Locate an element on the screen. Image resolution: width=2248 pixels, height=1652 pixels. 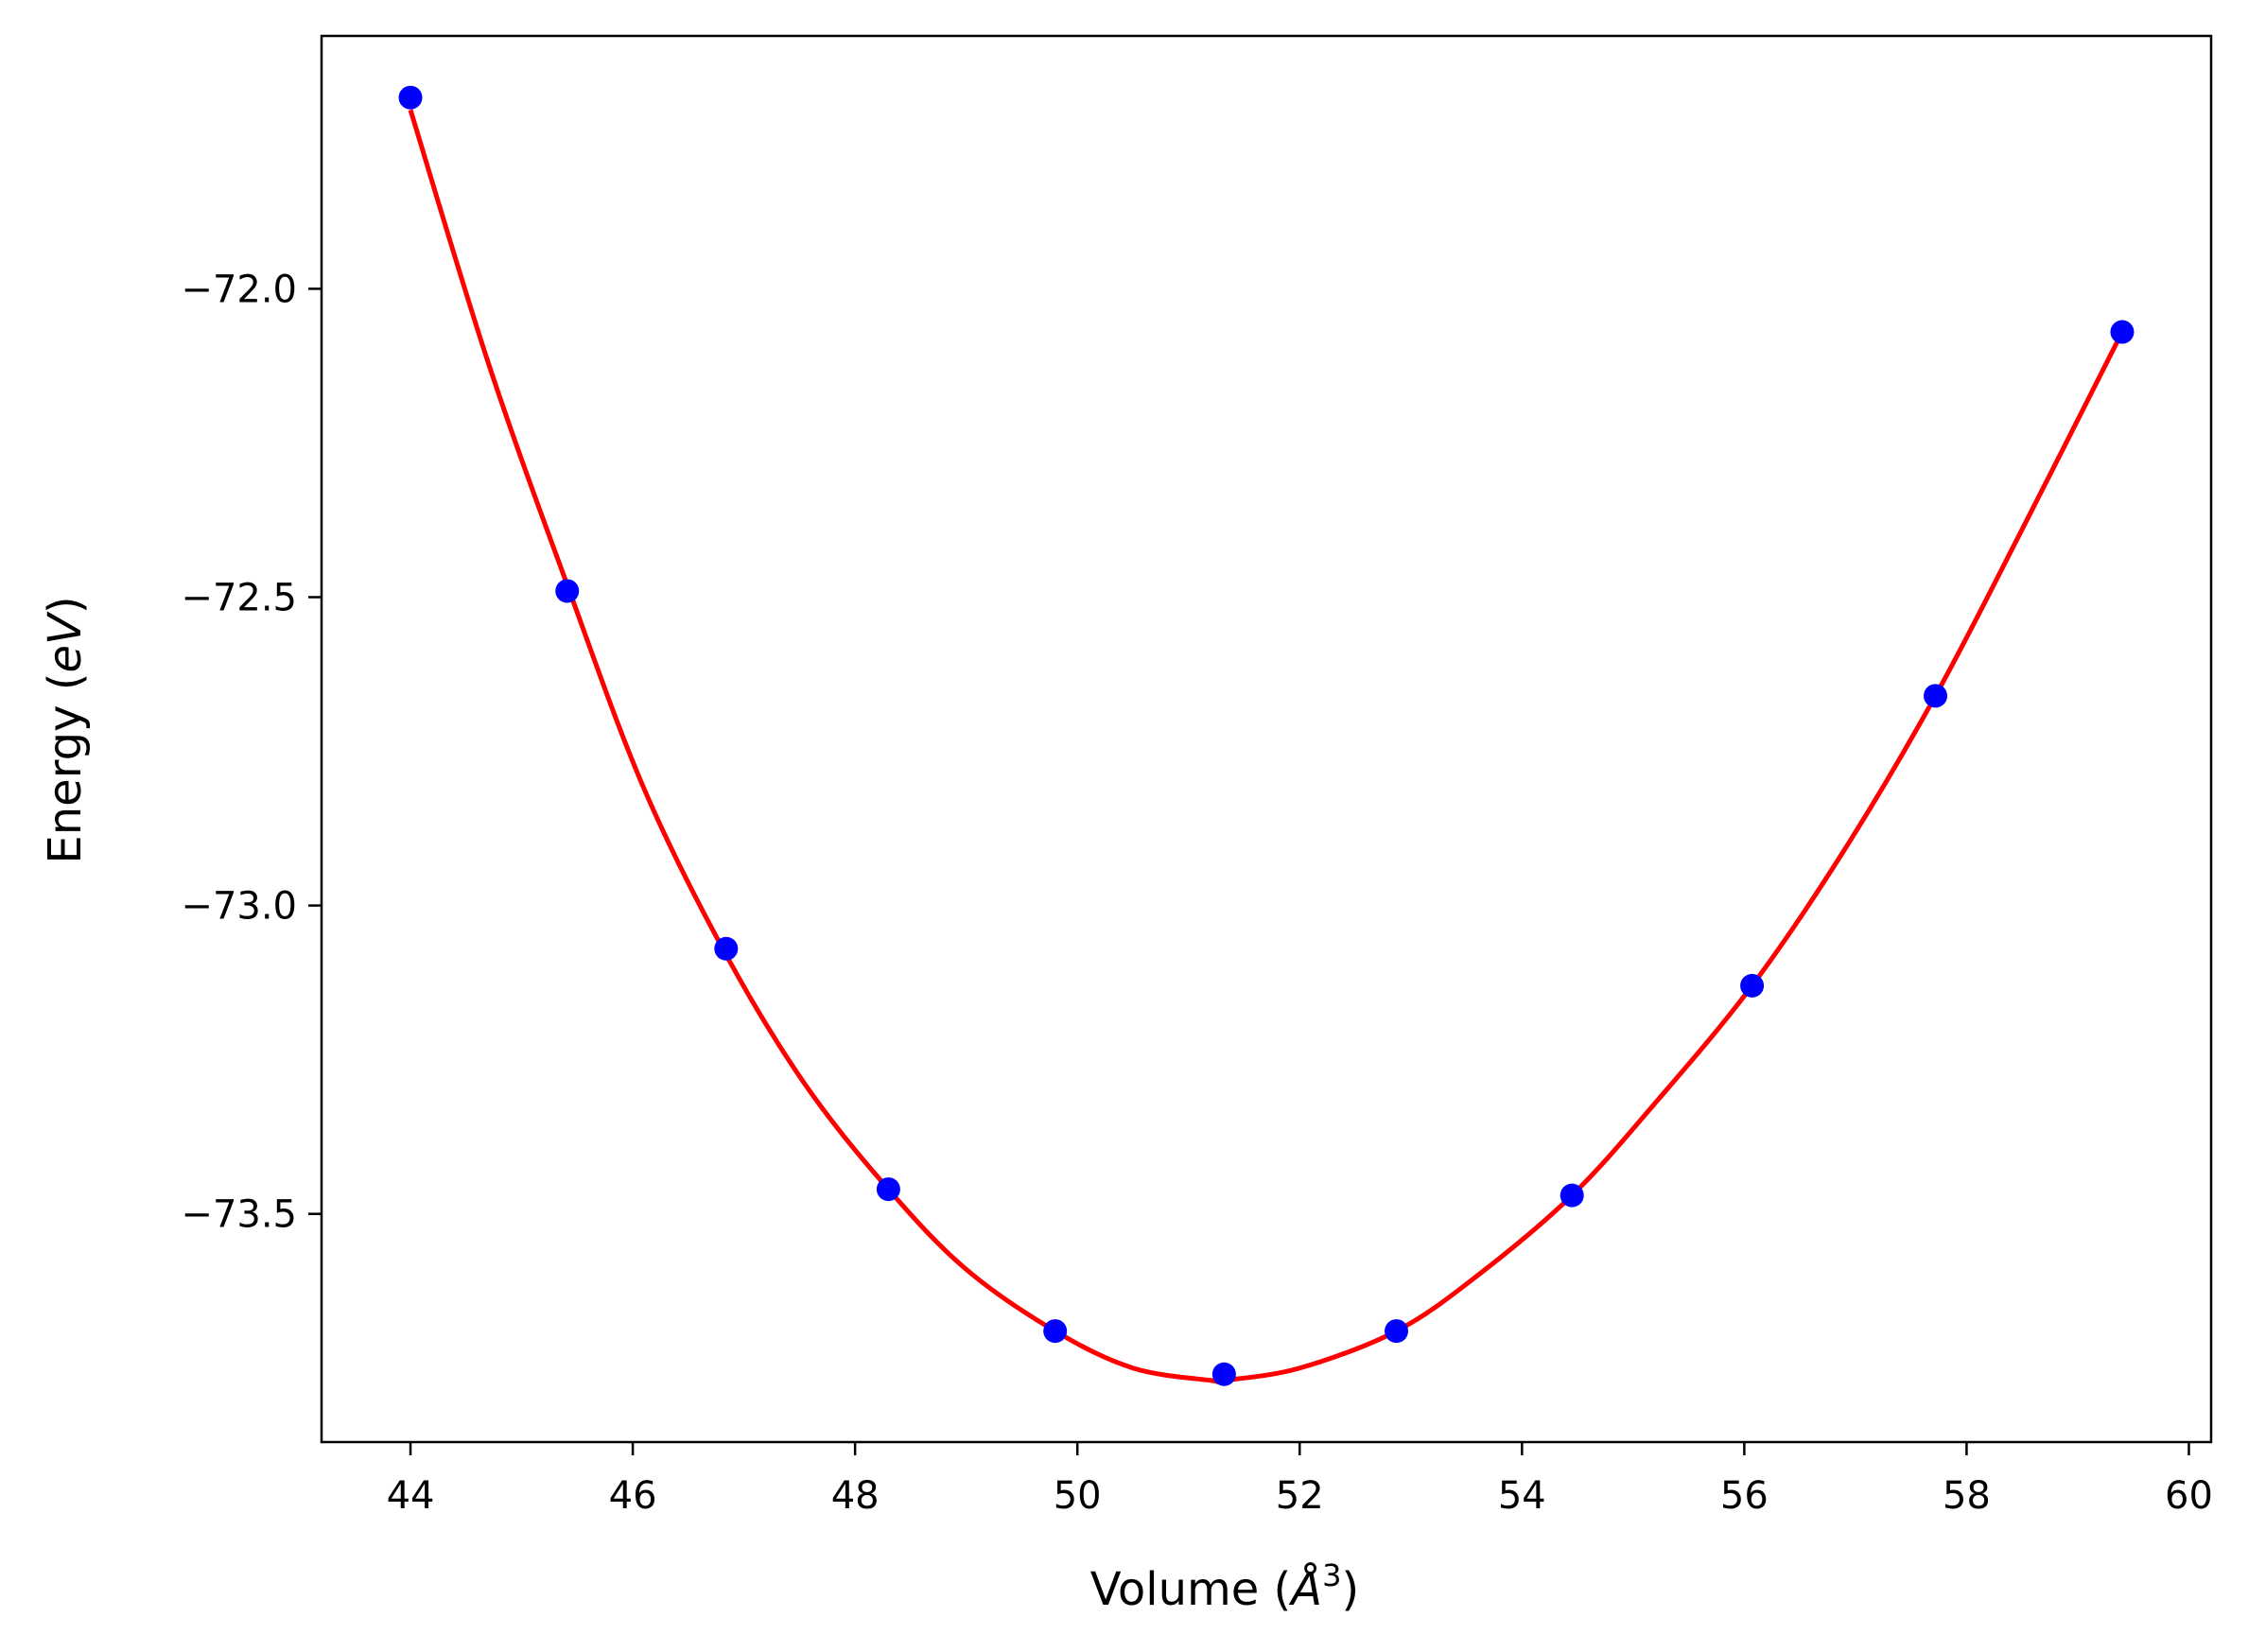
y-tick-label: −73.5 is located at coordinates (239, 1215).